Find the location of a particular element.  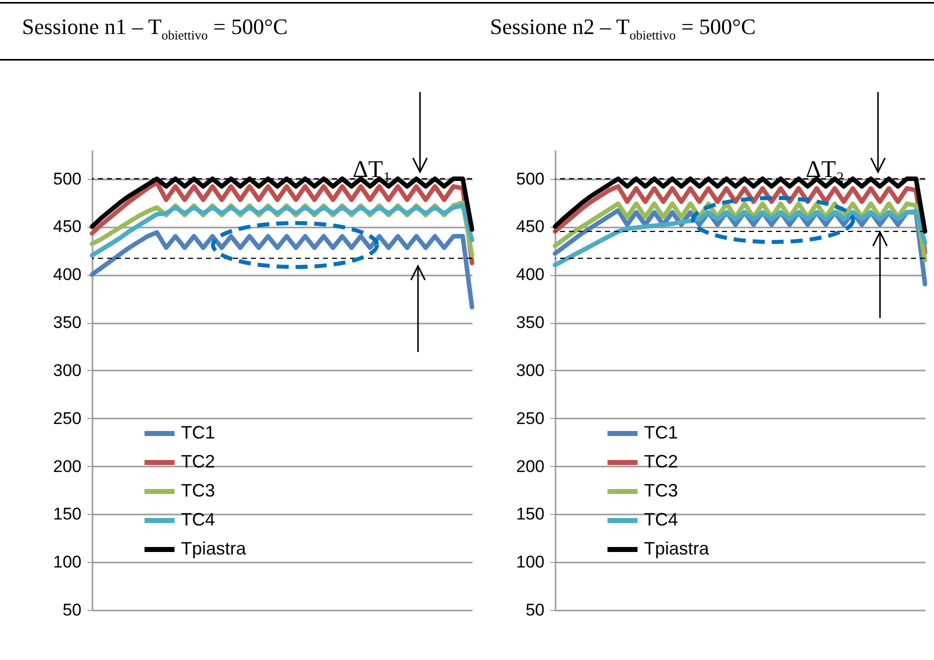

annotation: ΔT₁ is located at coordinates (372, 170).